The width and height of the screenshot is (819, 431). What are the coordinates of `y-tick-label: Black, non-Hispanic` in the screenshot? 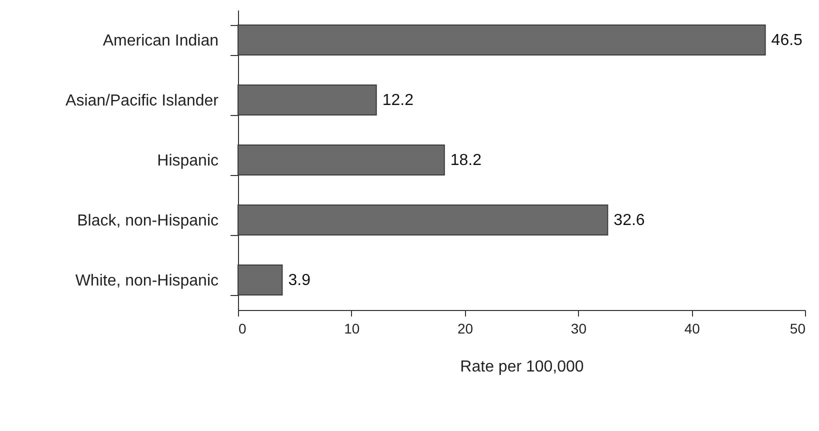 It's located at (147, 221).